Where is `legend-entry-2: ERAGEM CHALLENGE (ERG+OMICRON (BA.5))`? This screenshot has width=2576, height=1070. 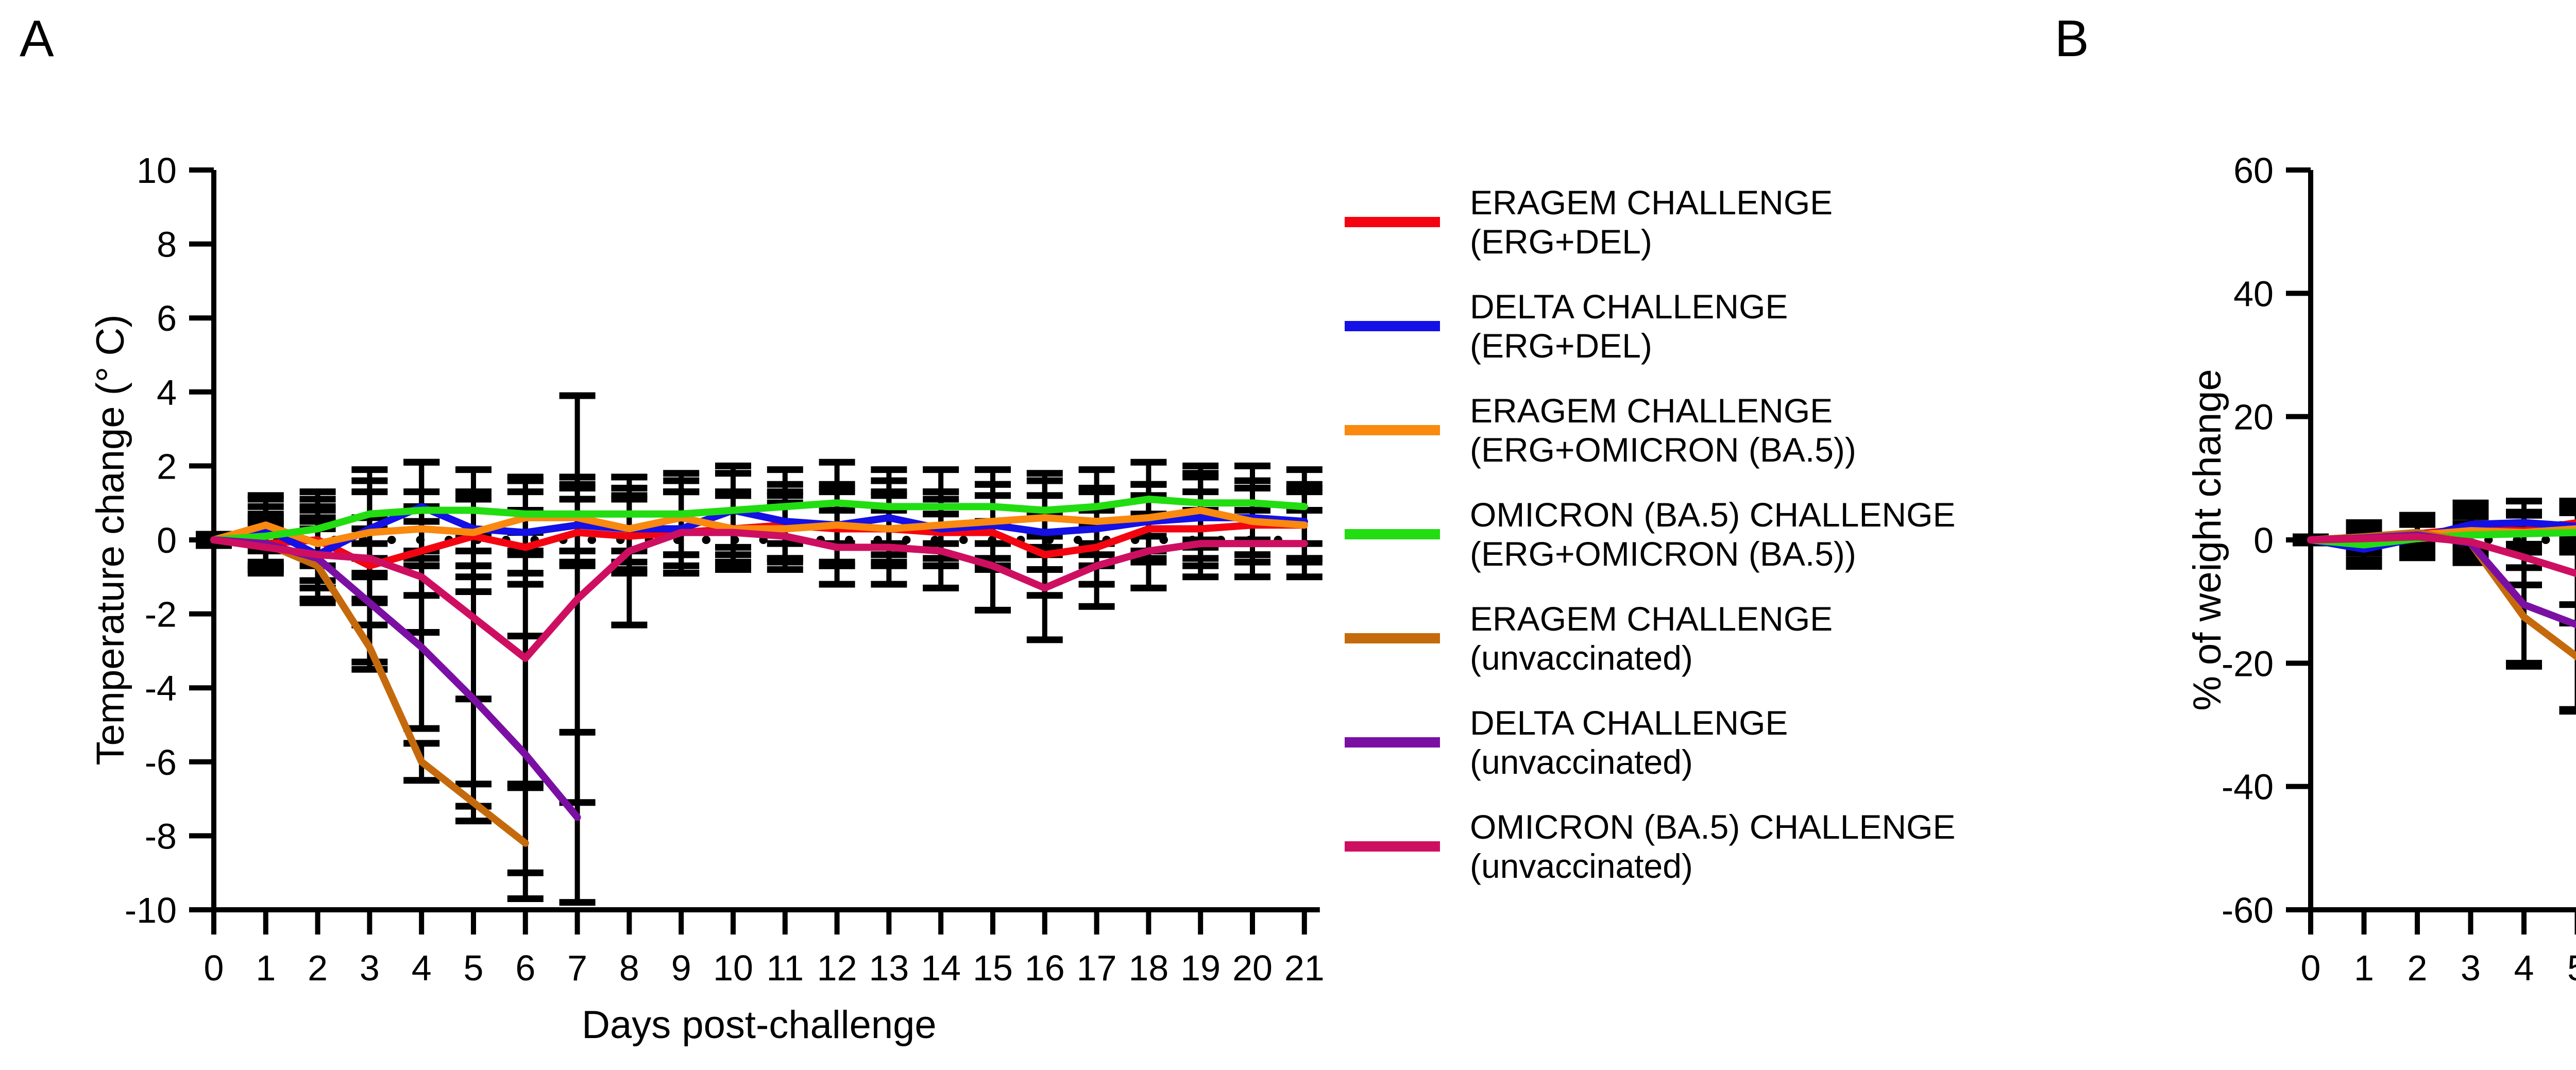 legend-entry-2: ERAGEM CHALLENGE (ERG+OMICRON (BA.5)) is located at coordinates (1650, 430).